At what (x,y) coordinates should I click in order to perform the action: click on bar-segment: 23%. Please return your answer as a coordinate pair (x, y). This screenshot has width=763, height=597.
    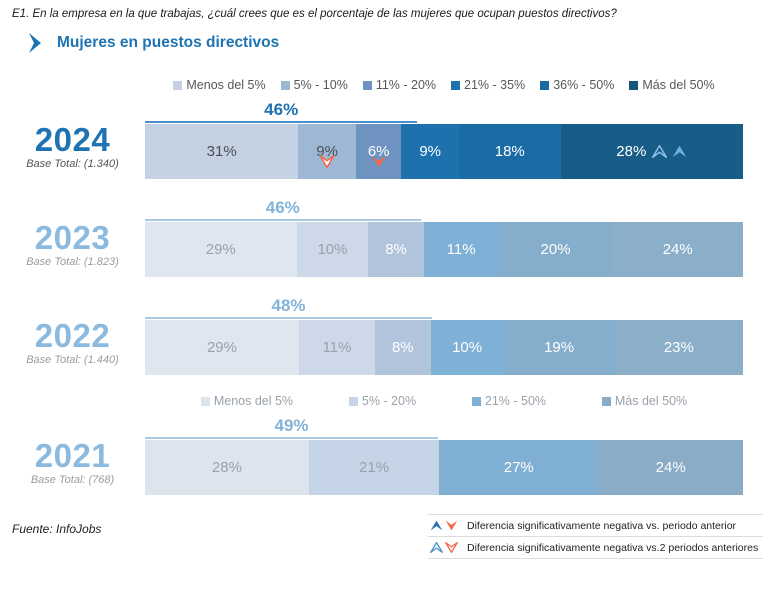
    Looking at the image, I should click on (679, 347).